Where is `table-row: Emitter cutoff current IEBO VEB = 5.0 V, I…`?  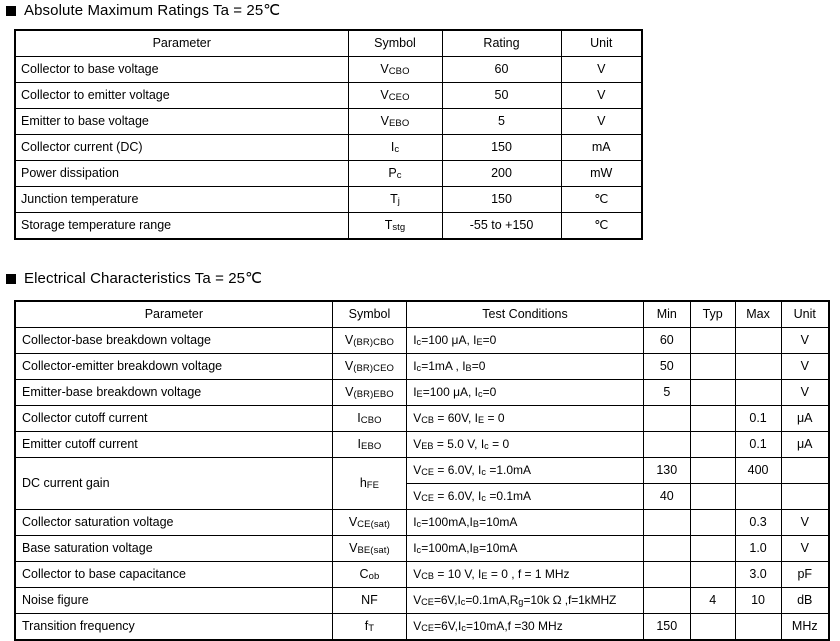
table-row: Emitter cutoff current IEBO VEB = 5.0 V, I… is located at coordinates (422, 444).